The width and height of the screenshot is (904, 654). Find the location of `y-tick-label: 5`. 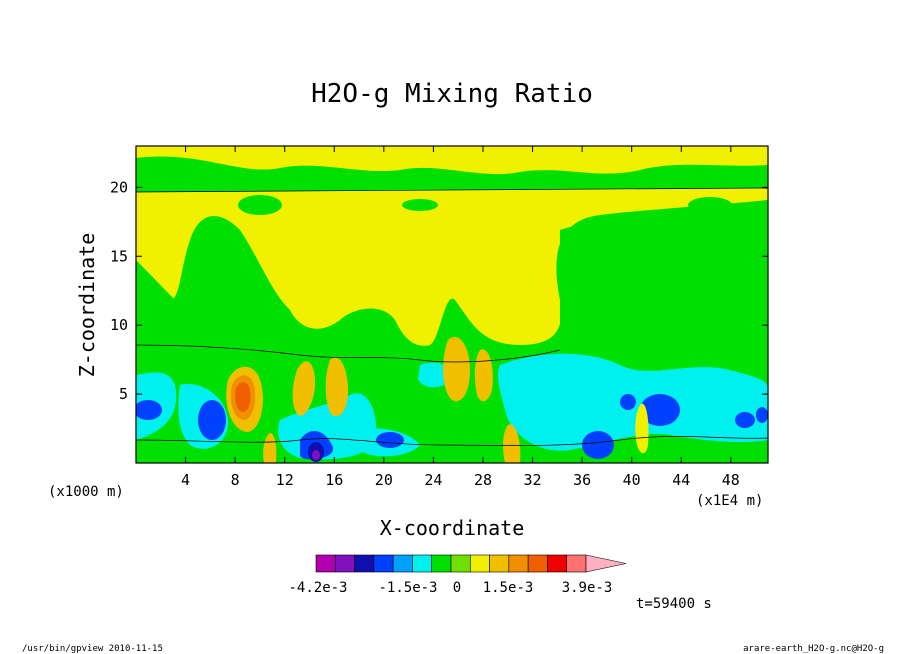

y-tick-label: 5 is located at coordinates (123, 394).